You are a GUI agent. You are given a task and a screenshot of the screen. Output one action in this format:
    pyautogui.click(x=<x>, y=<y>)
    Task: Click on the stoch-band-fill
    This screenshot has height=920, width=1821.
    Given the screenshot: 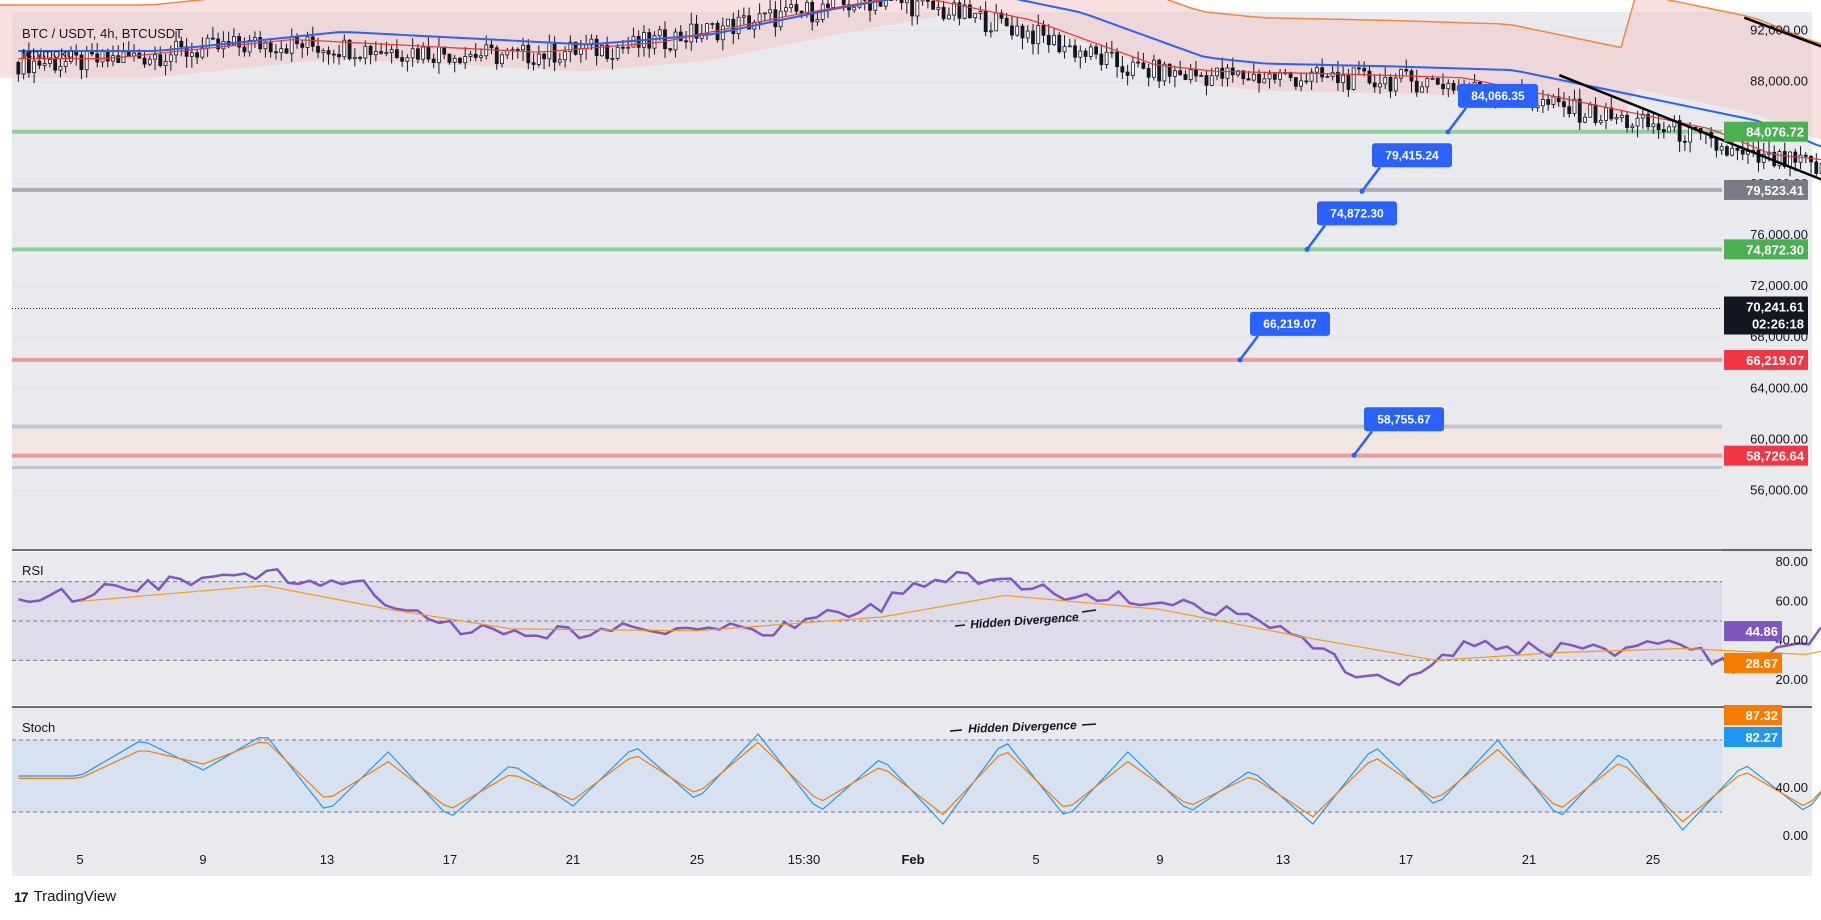 What is the action you would take?
    pyautogui.click(x=867, y=776)
    